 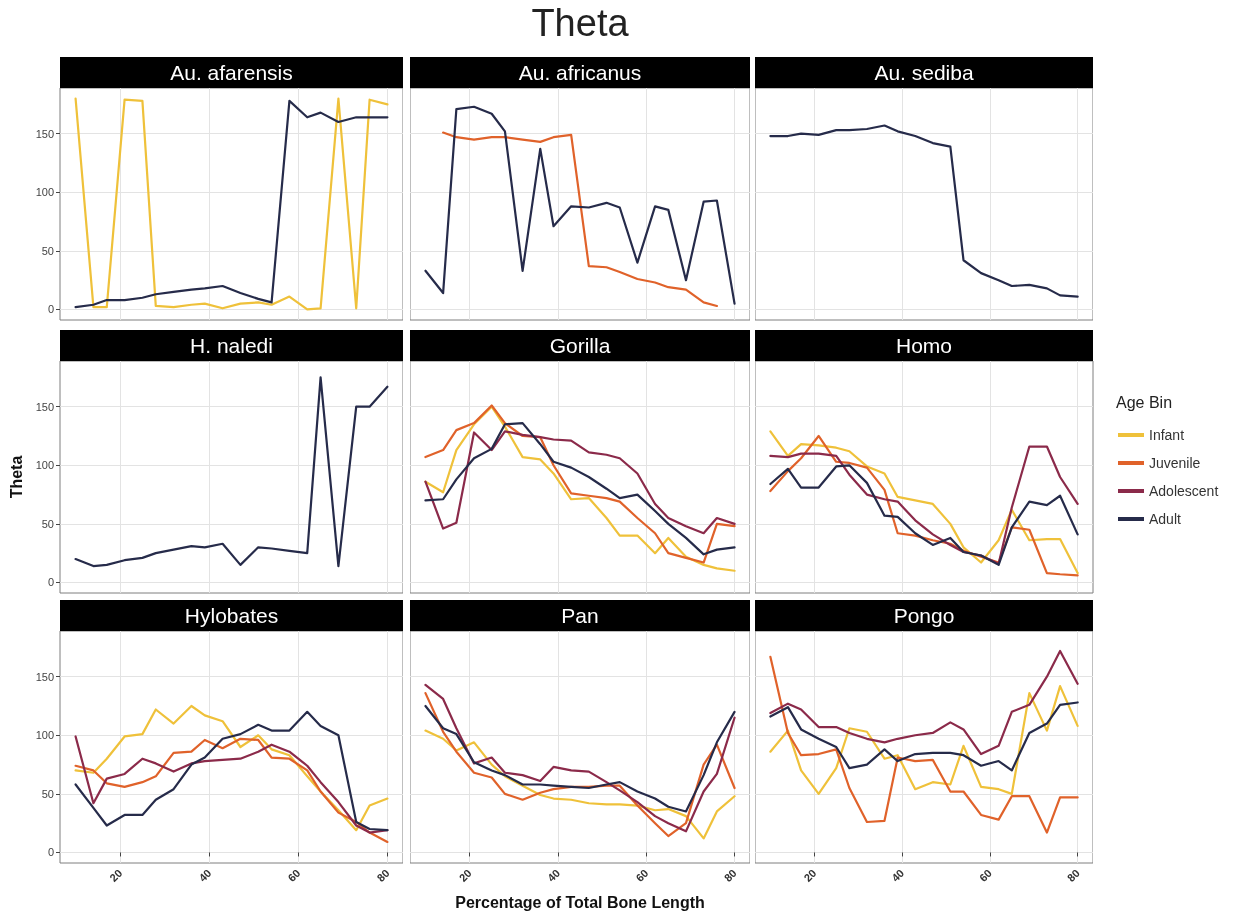 I want to click on legend-label: Adolescent, so click(x=1184, y=491).